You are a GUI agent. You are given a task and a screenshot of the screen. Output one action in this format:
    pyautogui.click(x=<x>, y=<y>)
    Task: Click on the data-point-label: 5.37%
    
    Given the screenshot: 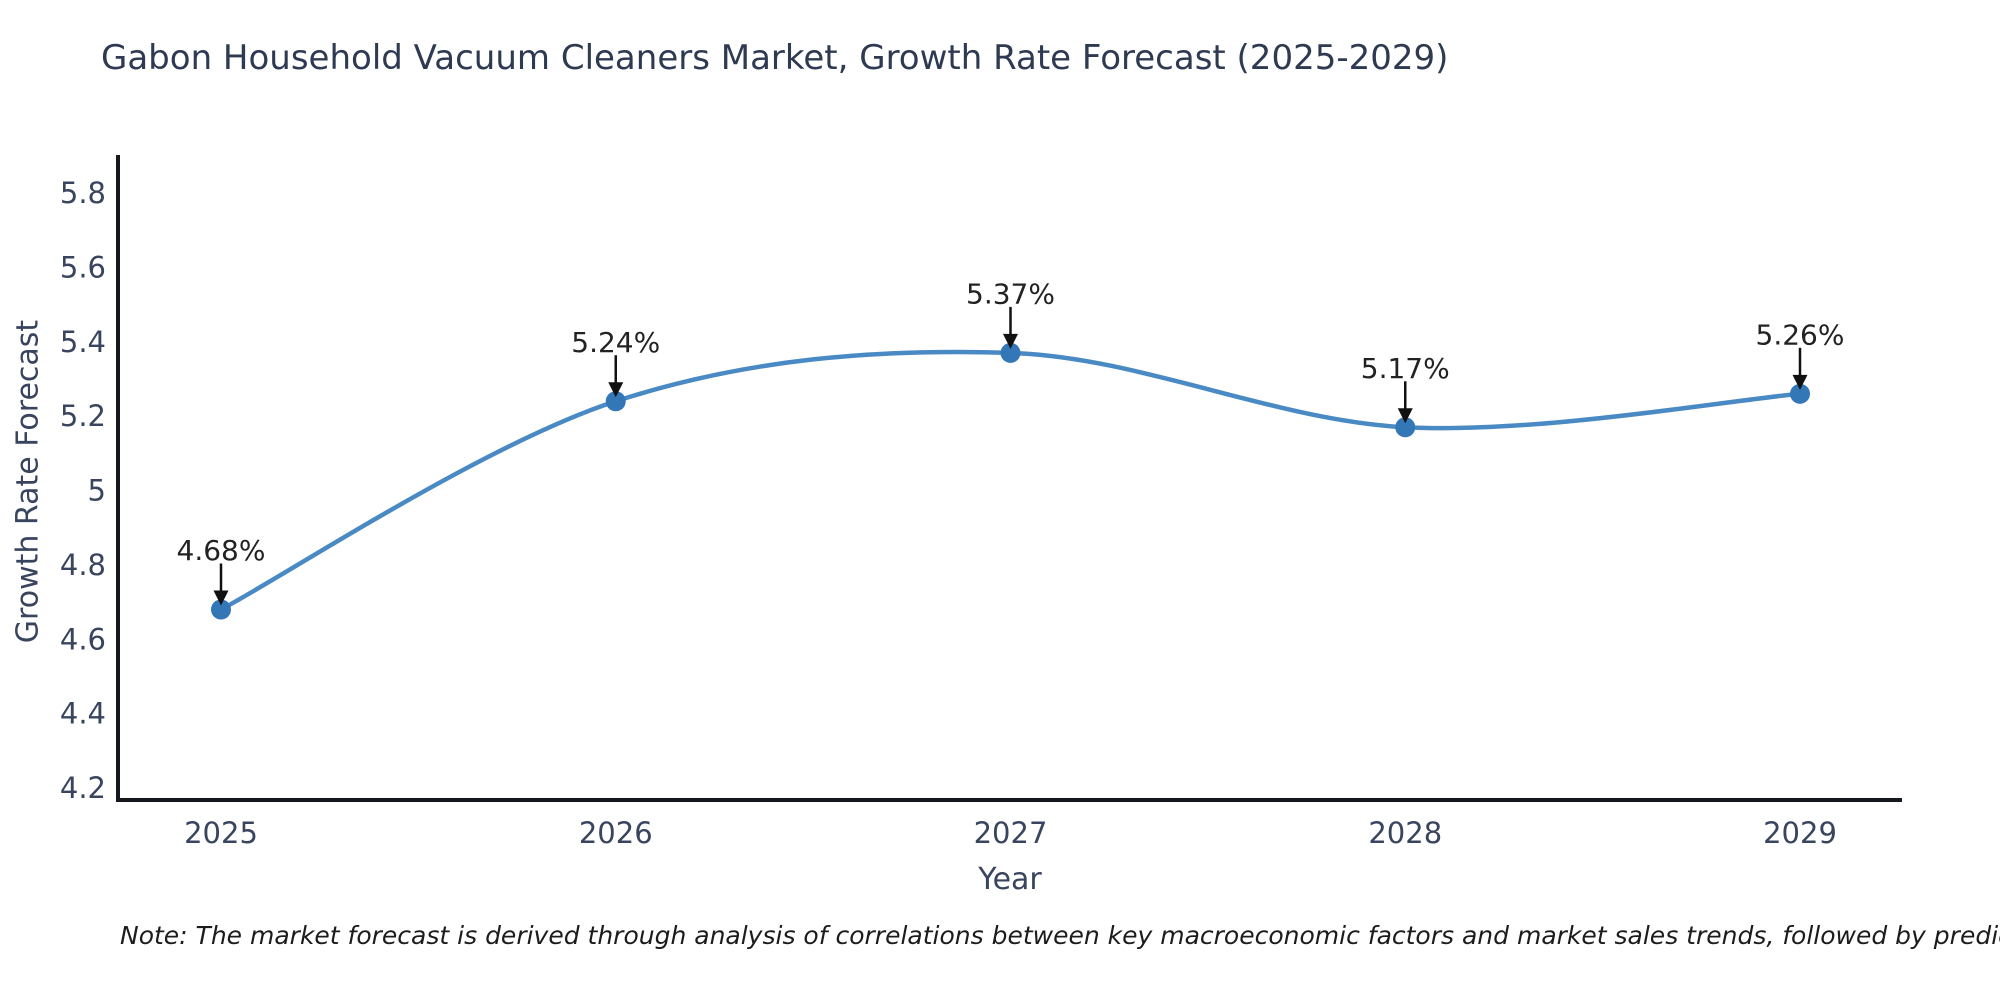 What is the action you would take?
    pyautogui.click(x=1010, y=293)
    